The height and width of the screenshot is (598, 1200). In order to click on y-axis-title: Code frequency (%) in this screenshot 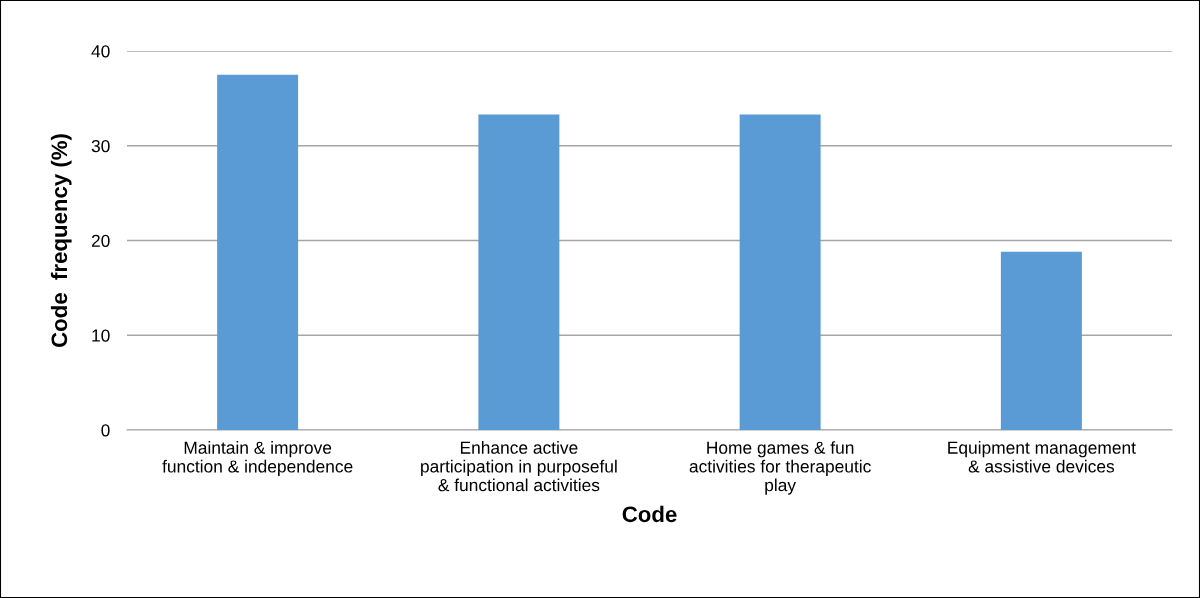, I will do `click(61, 240)`.